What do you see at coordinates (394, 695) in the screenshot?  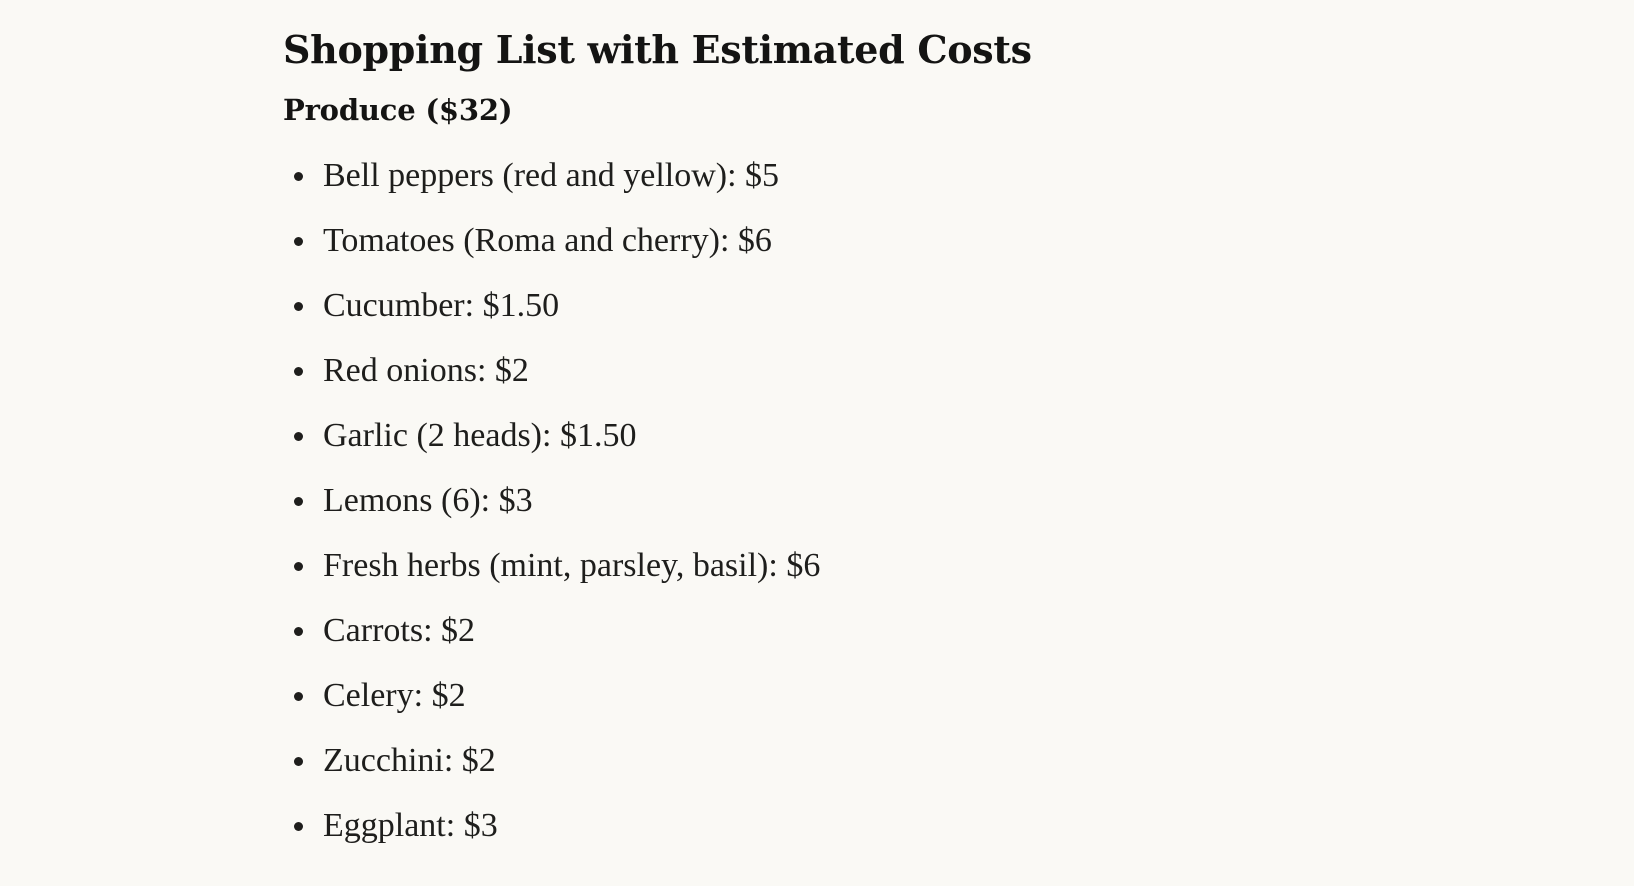 I see `list-item-text: Celery: $2` at bounding box center [394, 695].